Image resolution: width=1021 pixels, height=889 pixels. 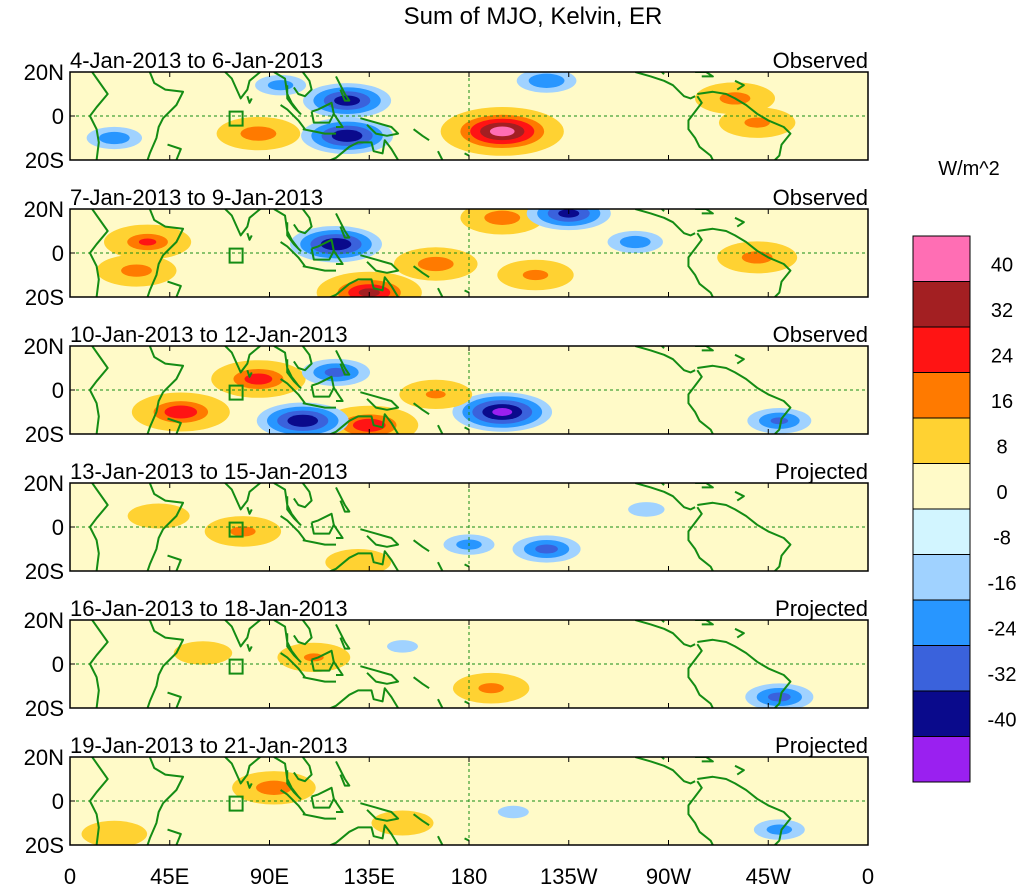 I want to click on panel-6-coastlines, so click(x=440, y=801).